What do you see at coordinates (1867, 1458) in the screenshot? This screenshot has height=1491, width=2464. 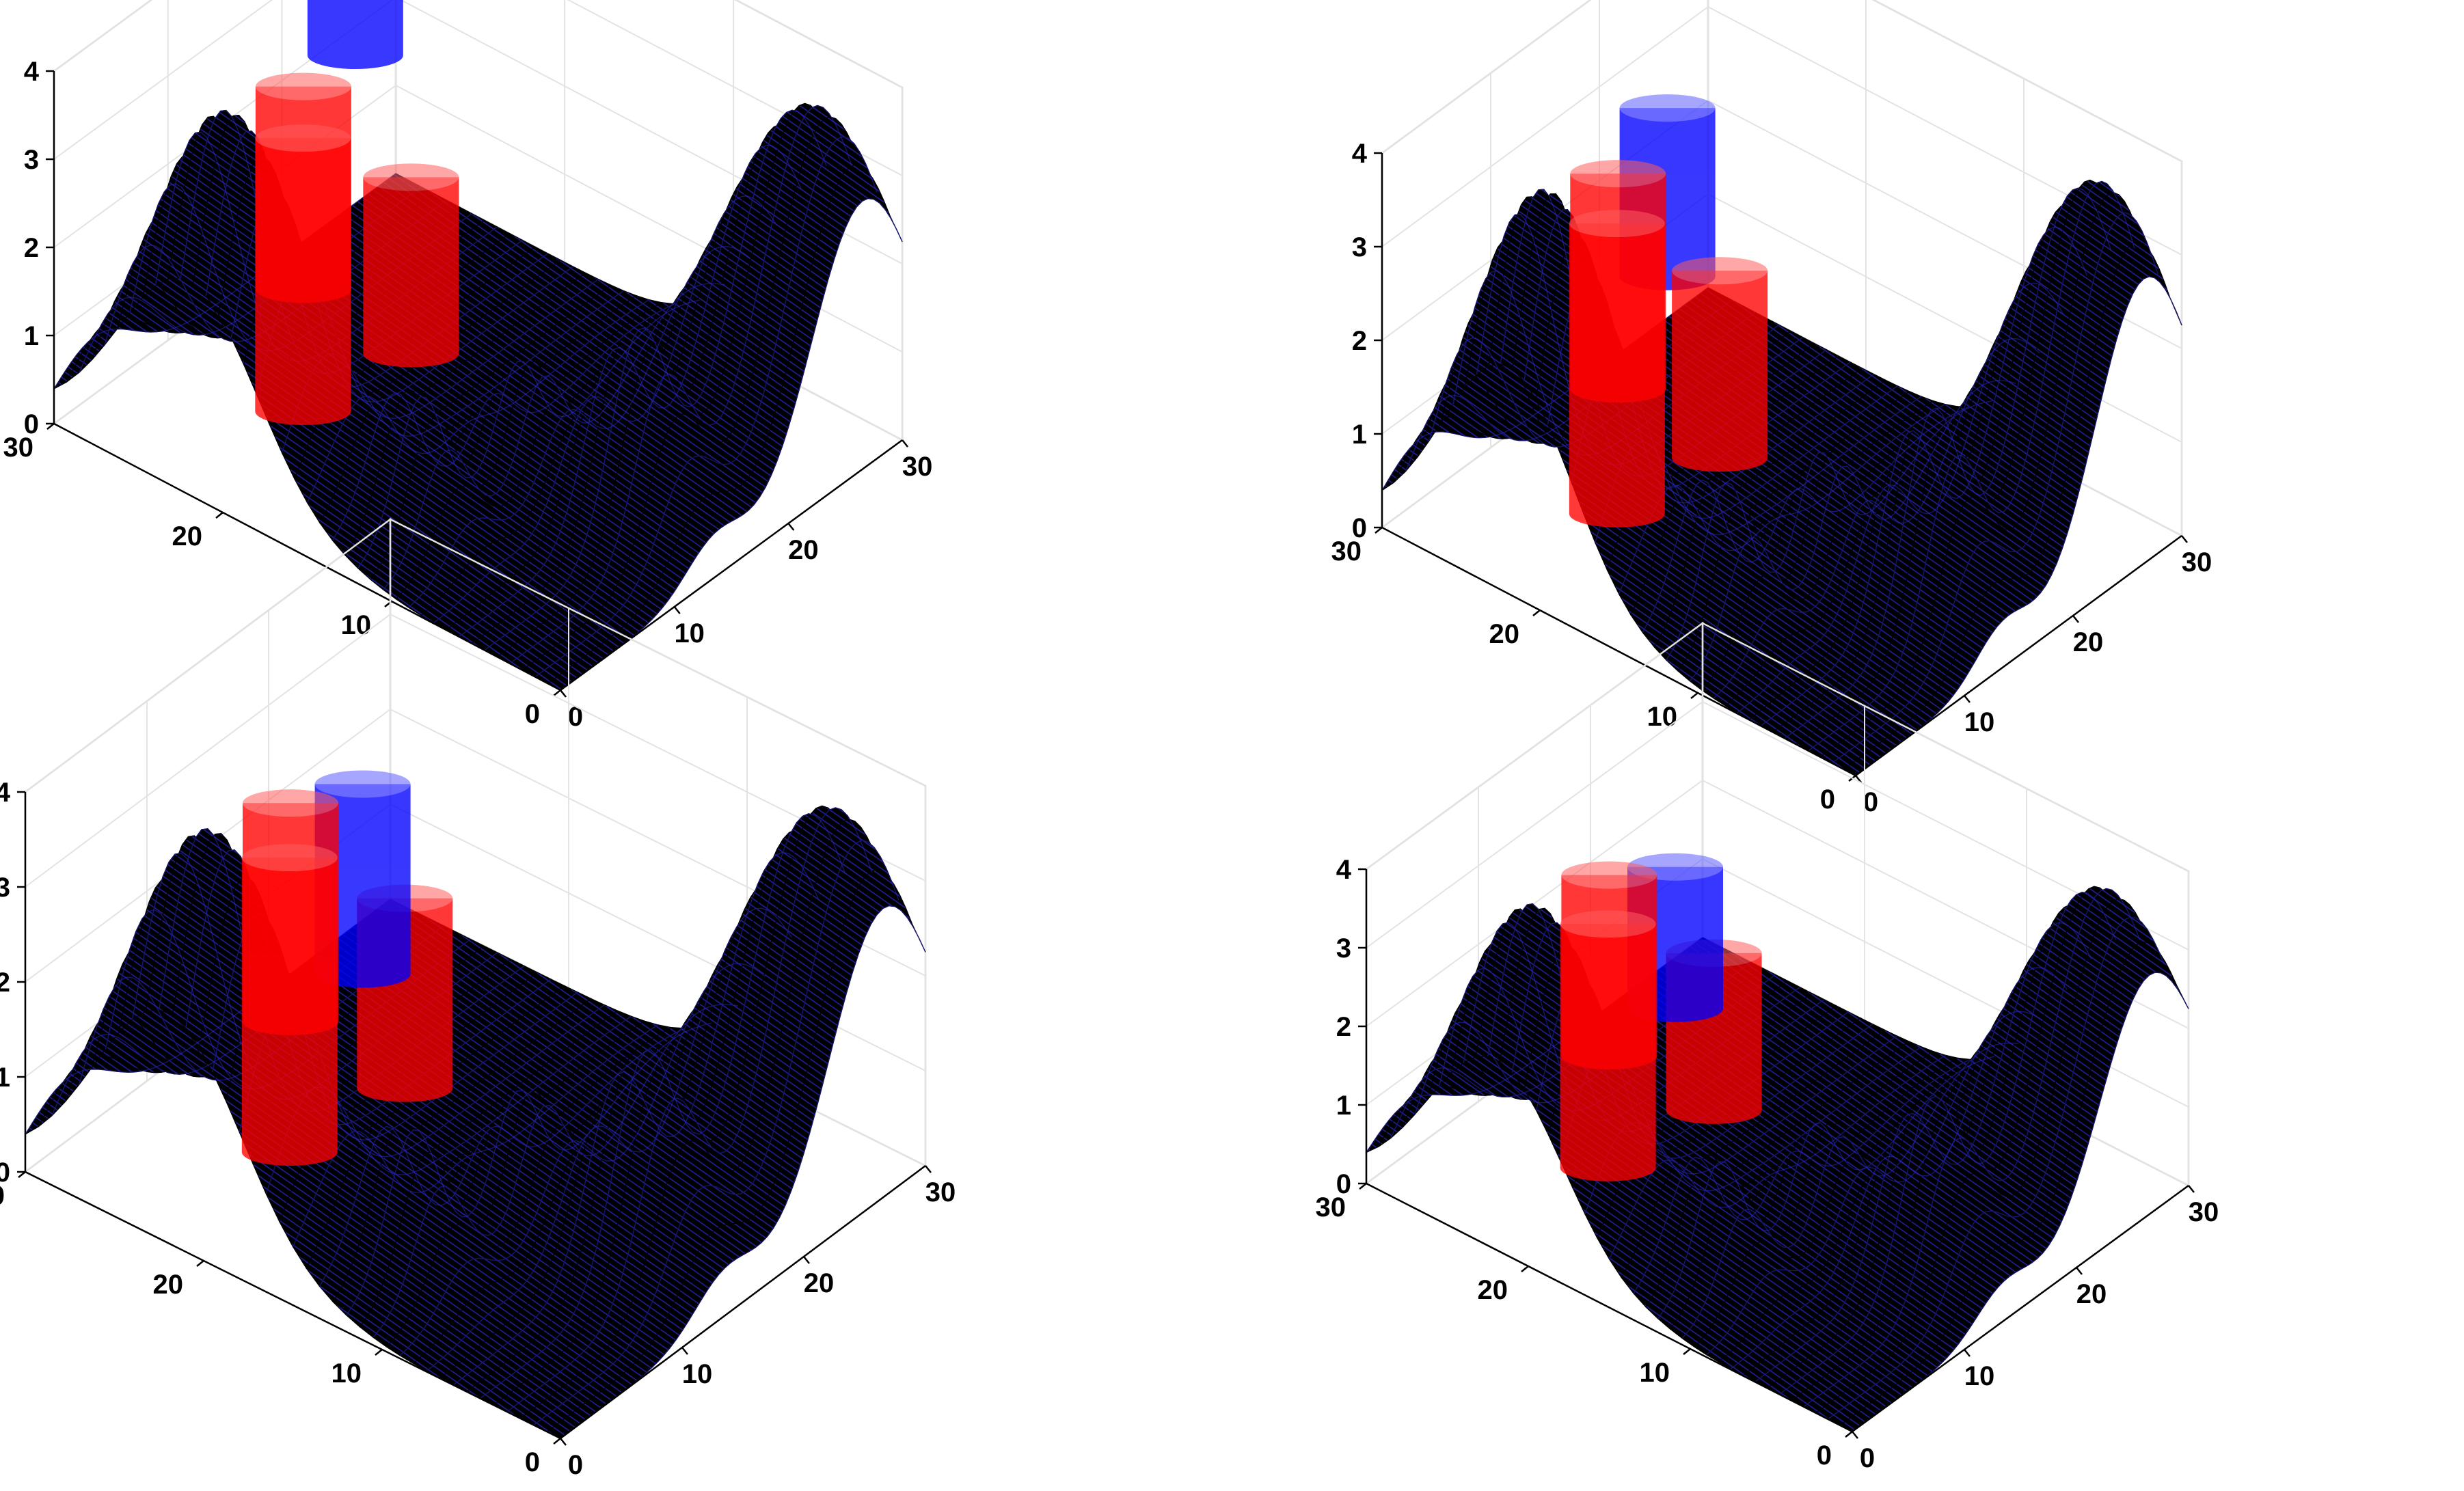 I see `x-tick-label: 0` at bounding box center [1867, 1458].